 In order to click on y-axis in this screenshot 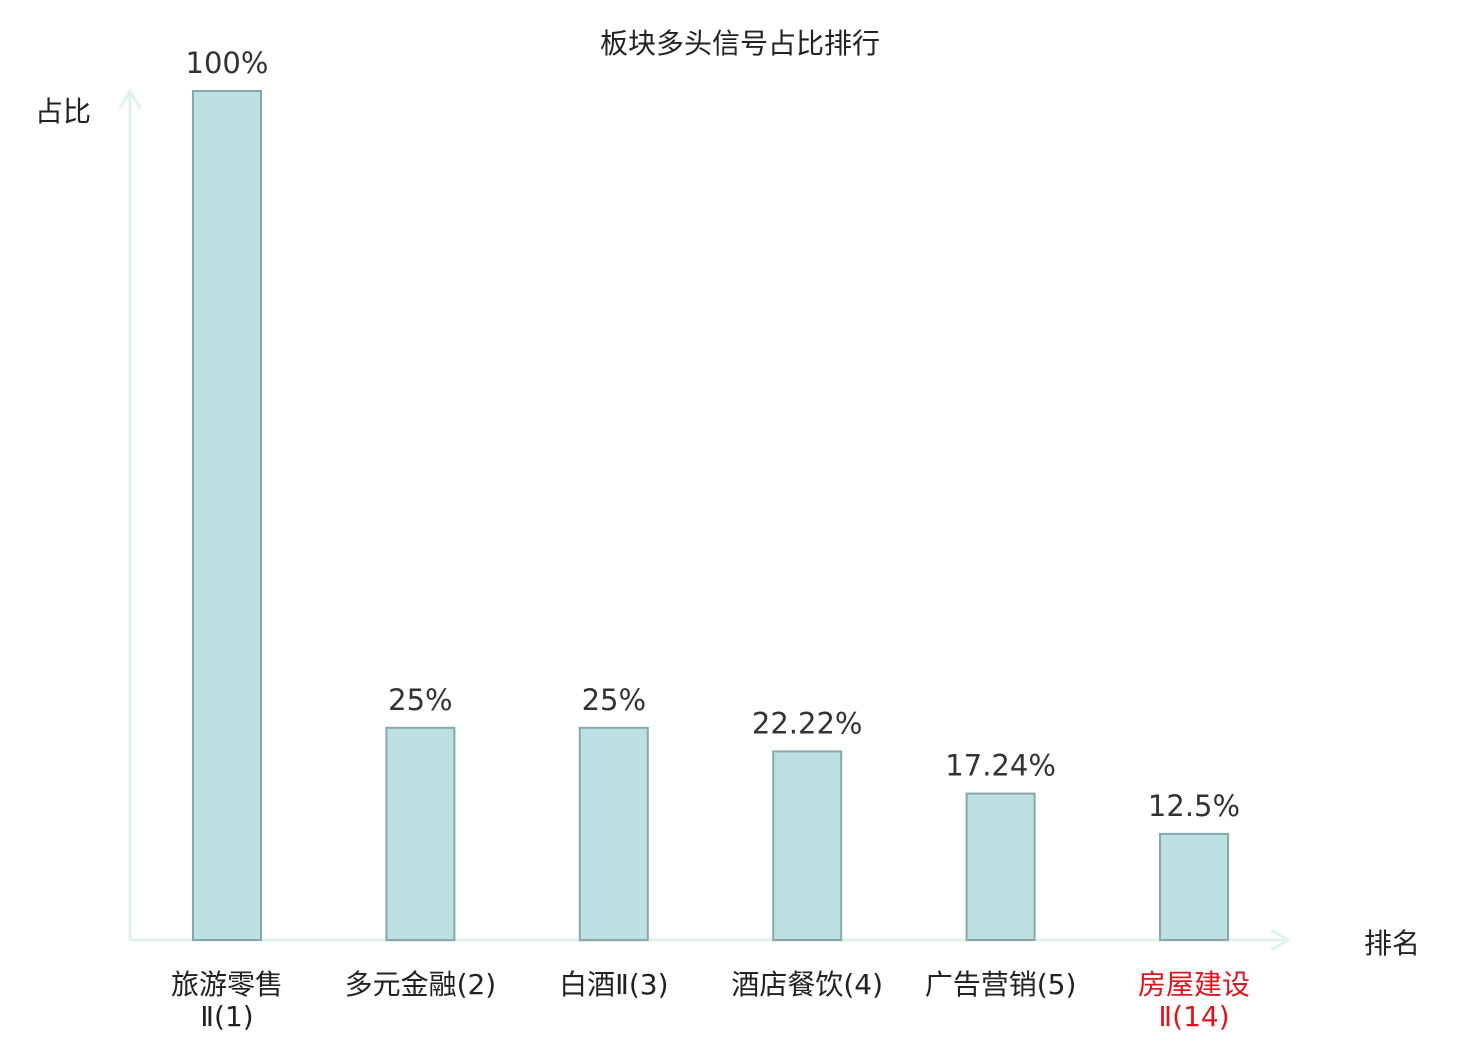, I will do `click(130, 514)`.